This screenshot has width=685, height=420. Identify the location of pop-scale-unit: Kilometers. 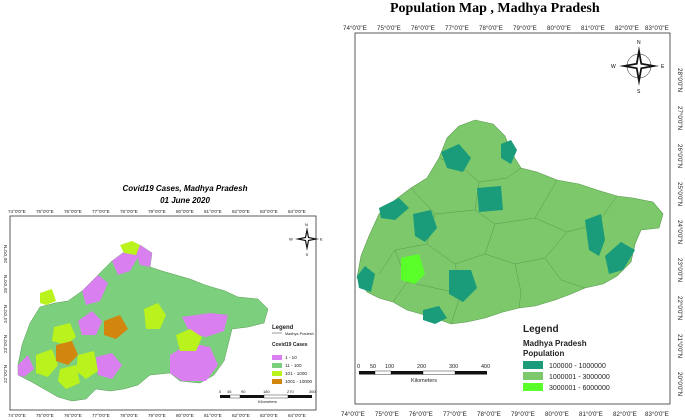
(424, 381).